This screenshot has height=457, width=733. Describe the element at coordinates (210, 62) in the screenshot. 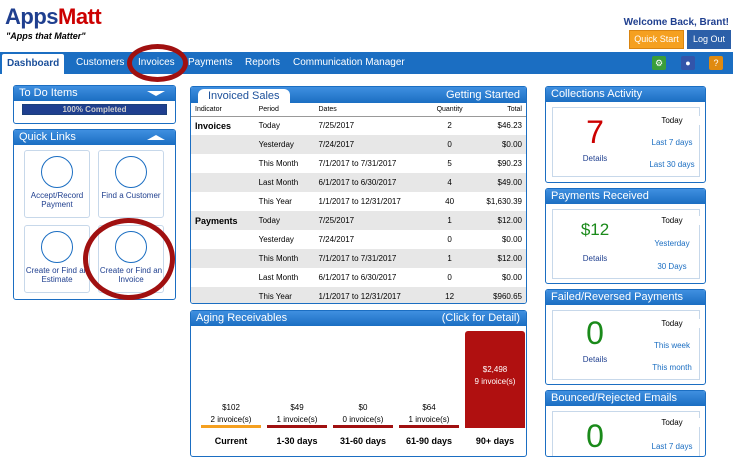

I see `nav-payments: Payments` at that location.